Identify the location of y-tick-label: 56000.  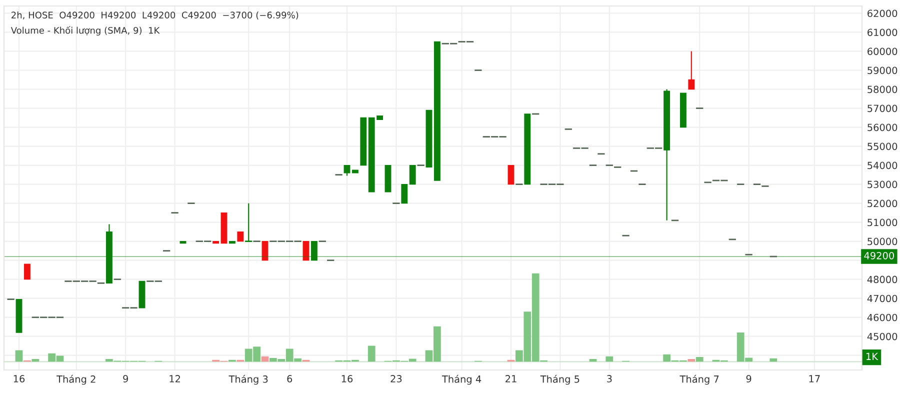
(883, 128).